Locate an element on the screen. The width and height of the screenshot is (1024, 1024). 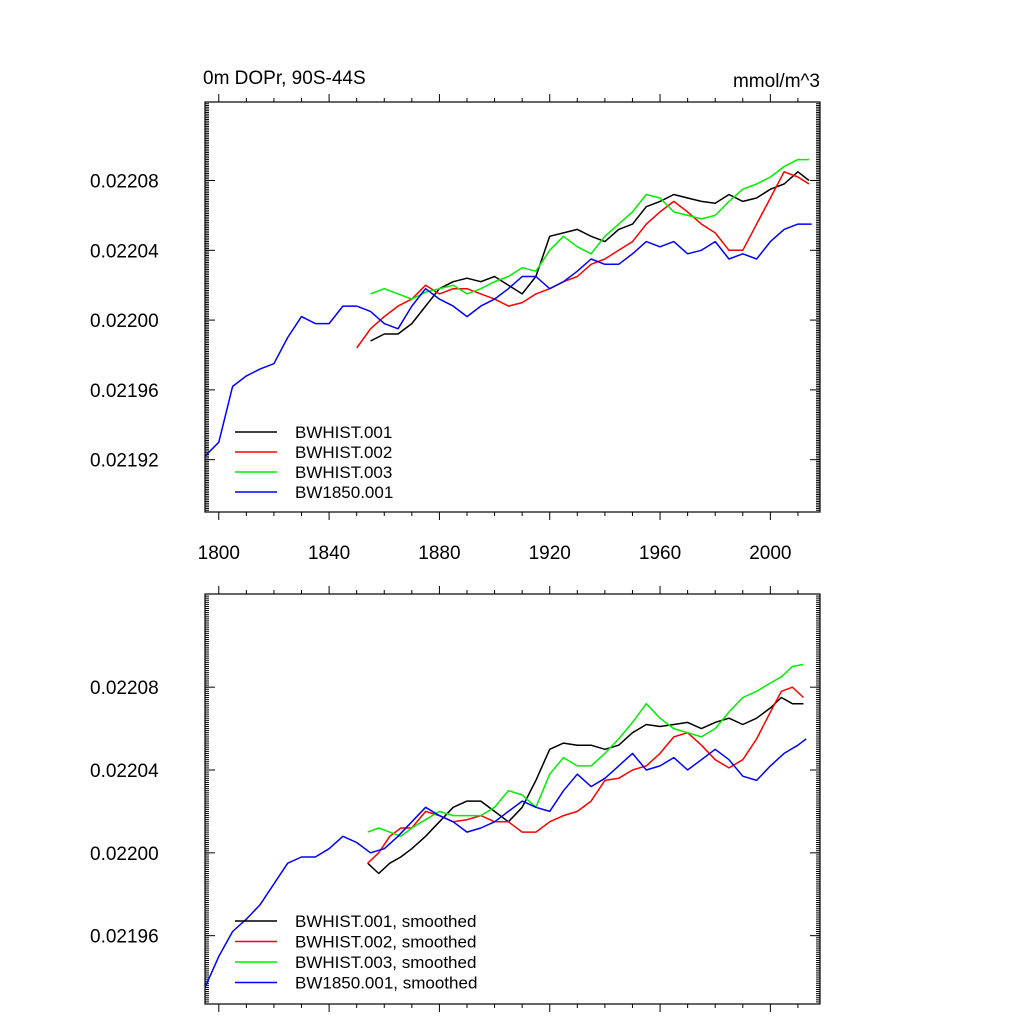
bottom-y-tick-label: 0.02196 is located at coordinates (124, 937).